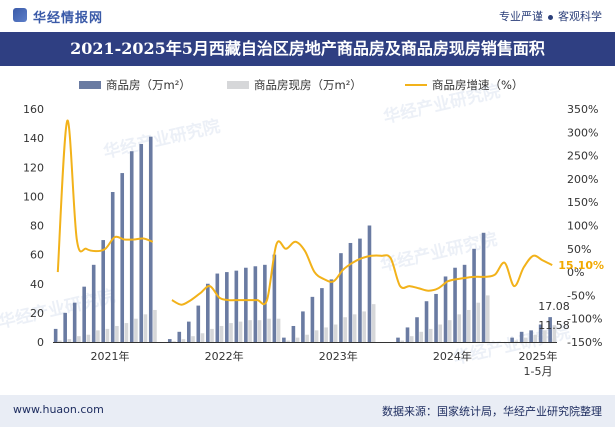 The width and height of the screenshot is (615, 427). What do you see at coordinates (477, 85) in the screenshot?
I see `legend-label-growth: 商品房增速（%）` at bounding box center [477, 85].